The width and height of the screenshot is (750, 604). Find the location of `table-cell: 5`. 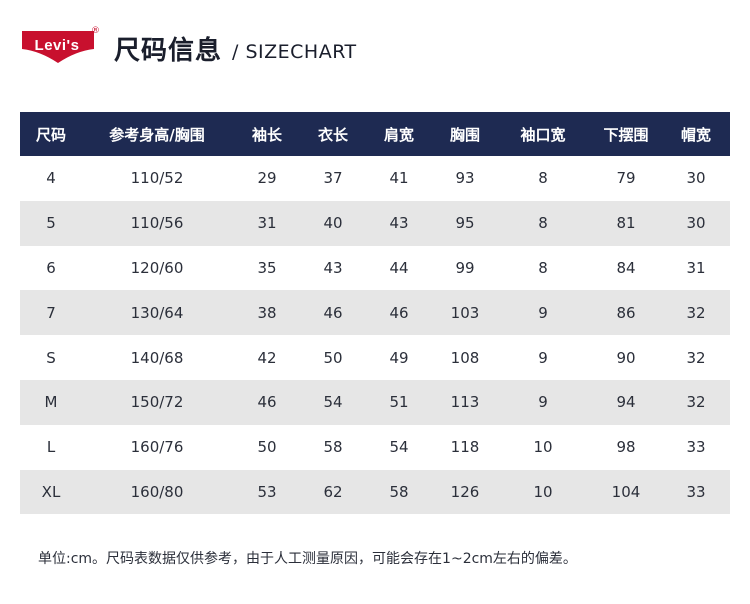

table-cell: 5 is located at coordinates (51, 223).